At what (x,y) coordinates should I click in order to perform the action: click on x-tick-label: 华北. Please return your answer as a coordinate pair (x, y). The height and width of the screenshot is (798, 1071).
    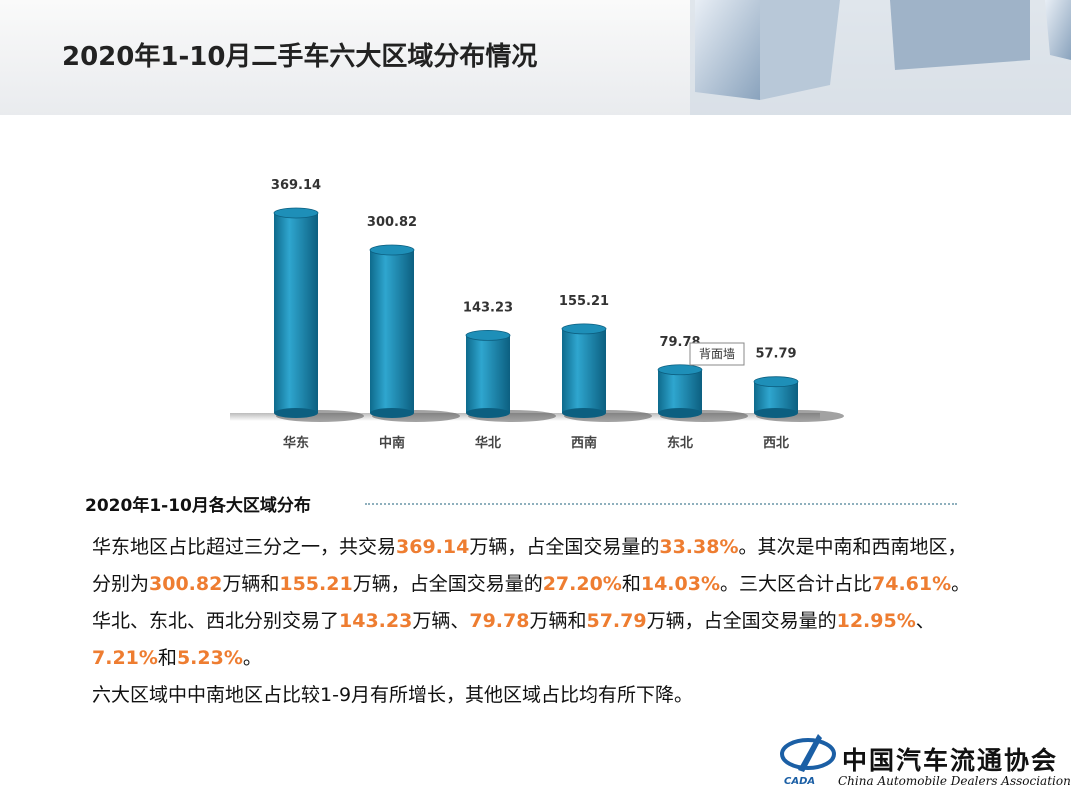
    Looking at the image, I should click on (488, 443).